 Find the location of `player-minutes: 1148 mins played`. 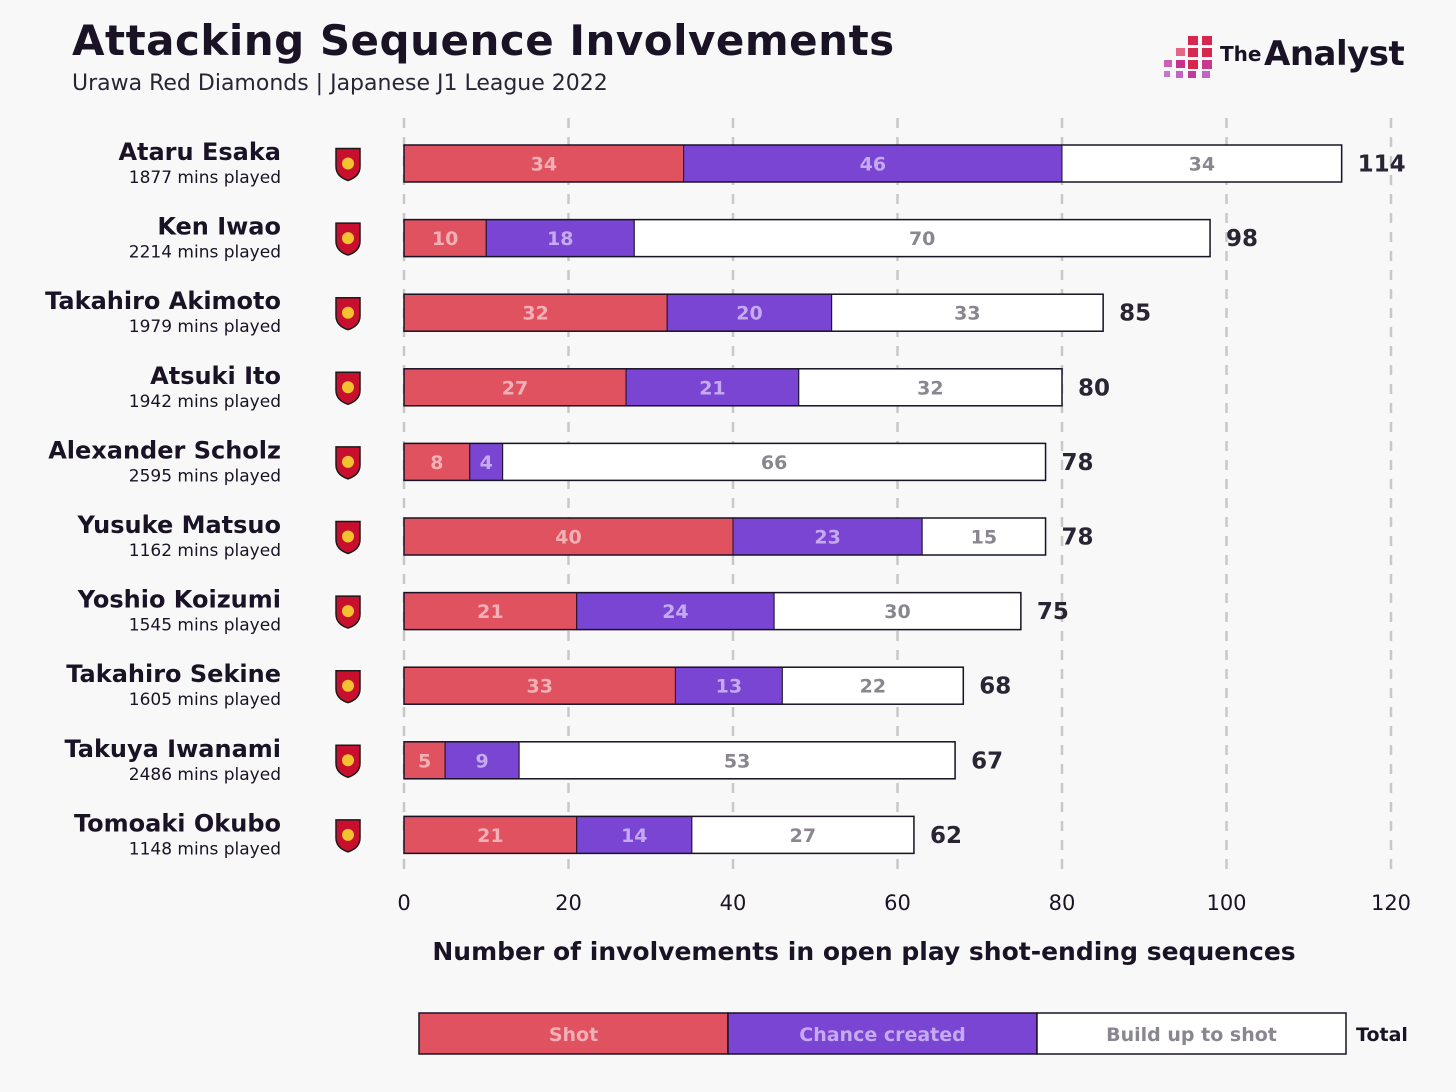

player-minutes: 1148 mins played is located at coordinates (205, 849).